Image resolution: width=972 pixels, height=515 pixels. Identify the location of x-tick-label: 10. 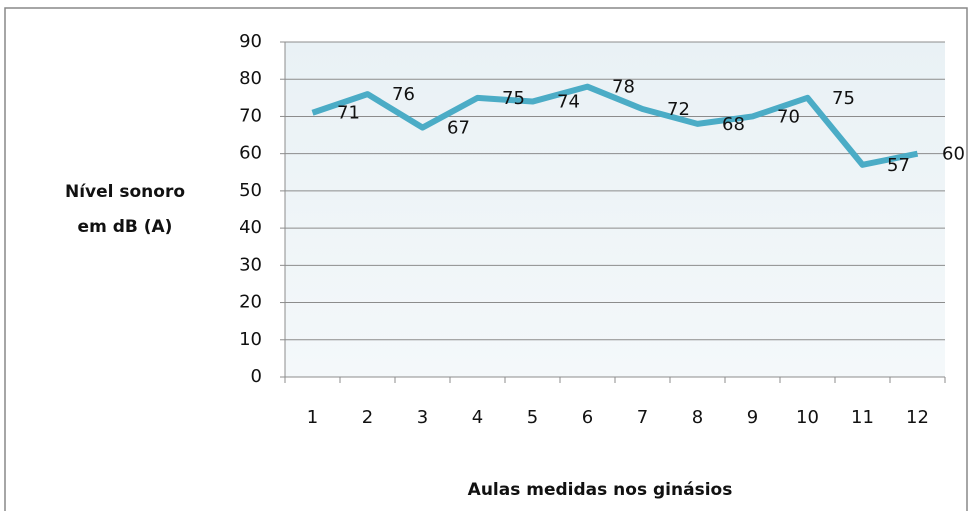
(807, 417).